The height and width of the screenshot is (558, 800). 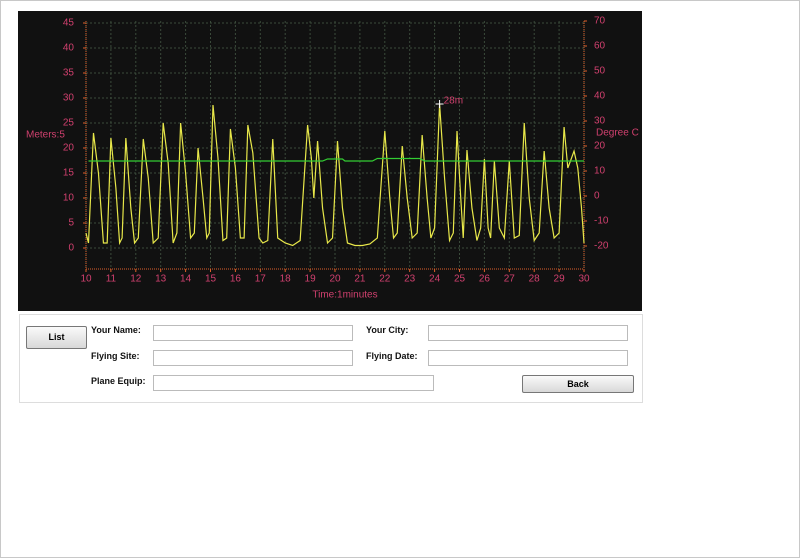 What do you see at coordinates (69, 73) in the screenshot?
I see `y-tick-label: 35` at bounding box center [69, 73].